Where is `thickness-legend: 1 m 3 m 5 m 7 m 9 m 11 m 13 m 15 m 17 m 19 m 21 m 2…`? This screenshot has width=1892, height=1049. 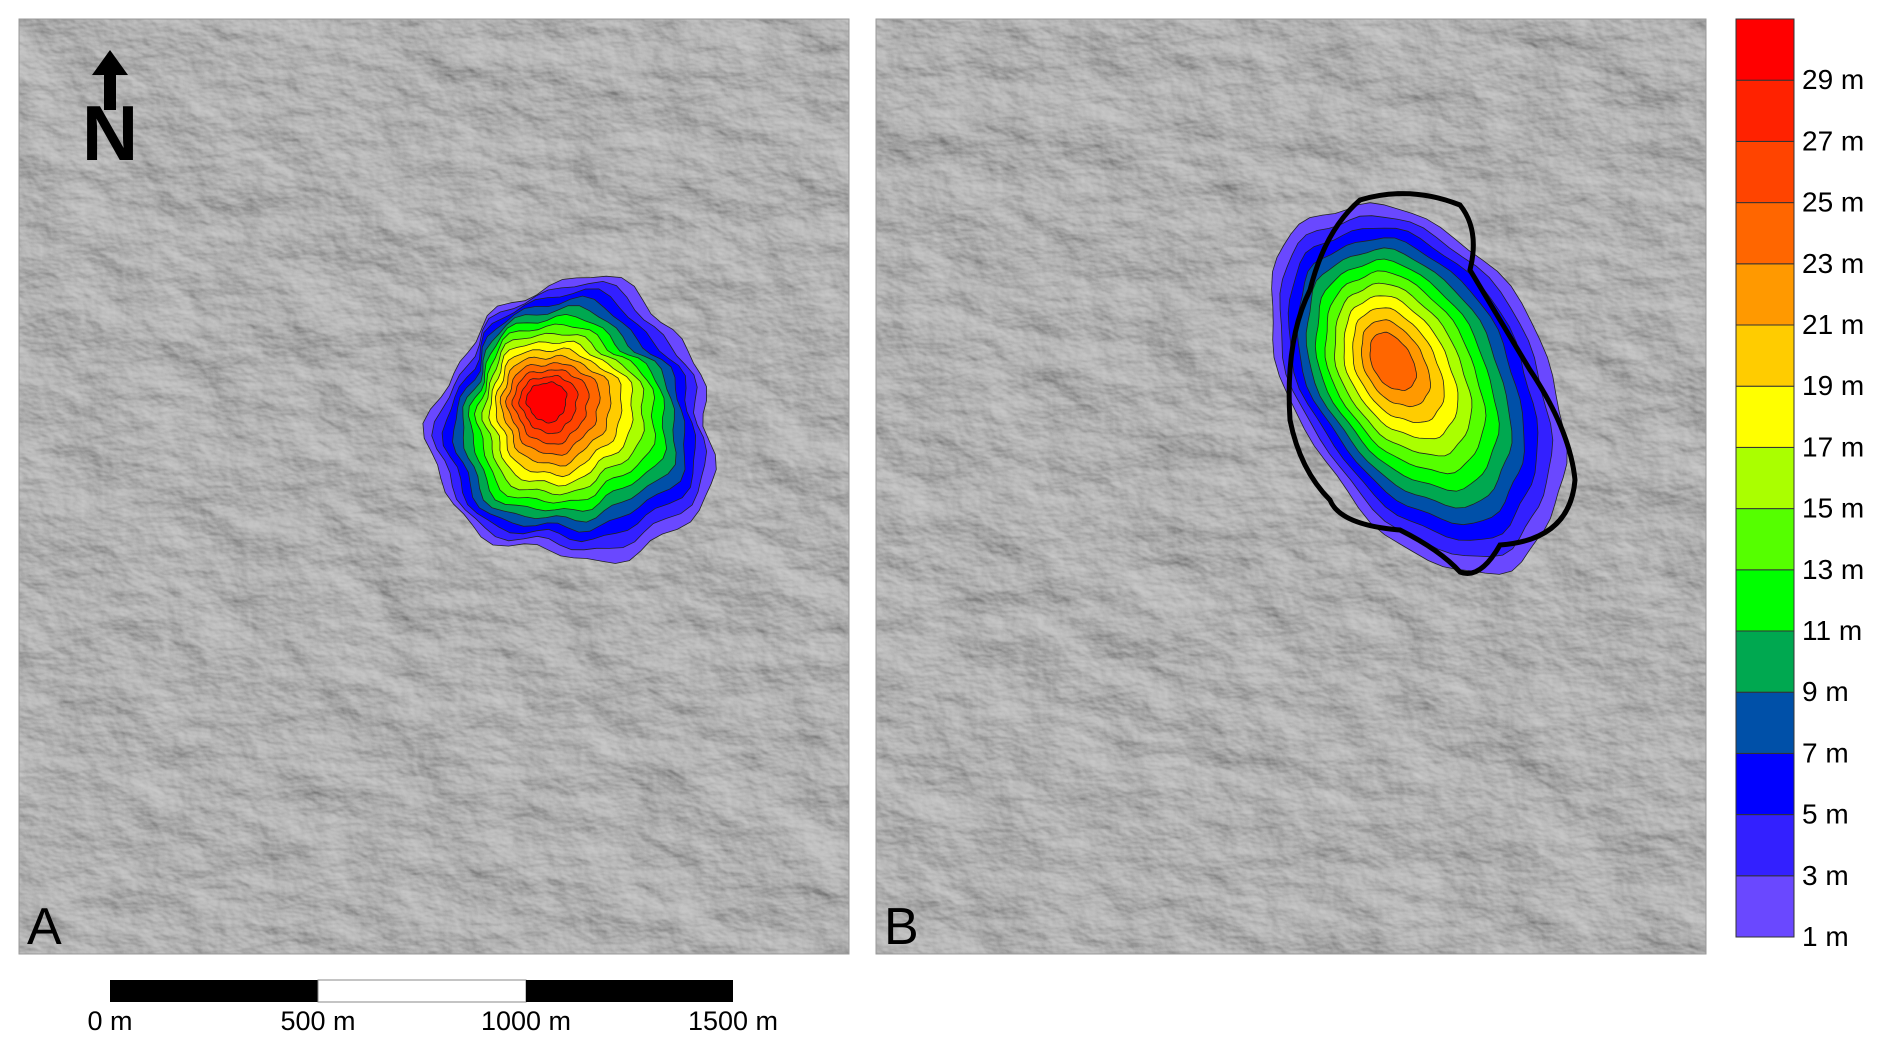 thickness-legend: 1 m 3 m 5 m 7 m 9 m 11 m 13 m 15 m 17 m 19 m 21 m 2… is located at coordinates (1799, 485).